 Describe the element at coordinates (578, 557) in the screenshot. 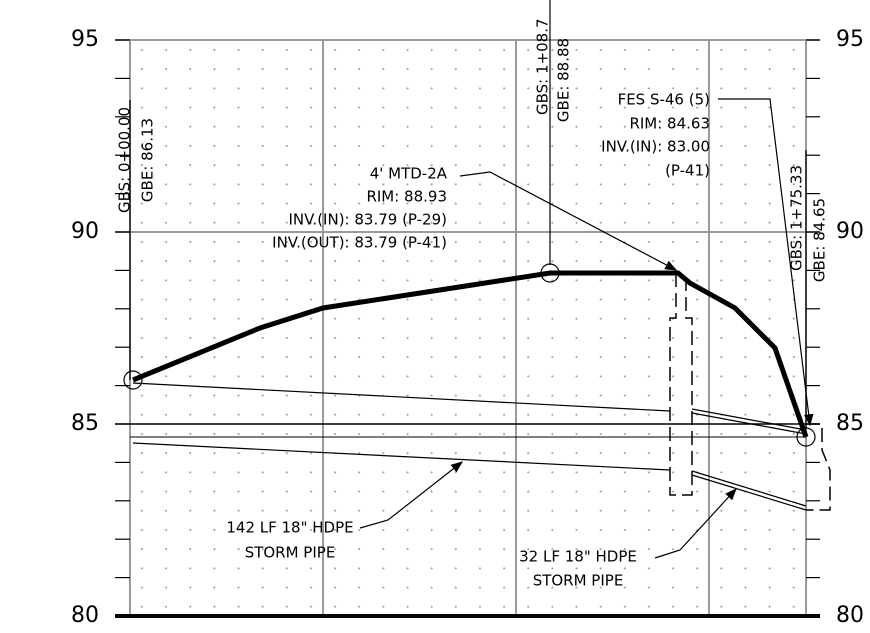

I see `callout-line: 32 LF 18" HDPE` at that location.